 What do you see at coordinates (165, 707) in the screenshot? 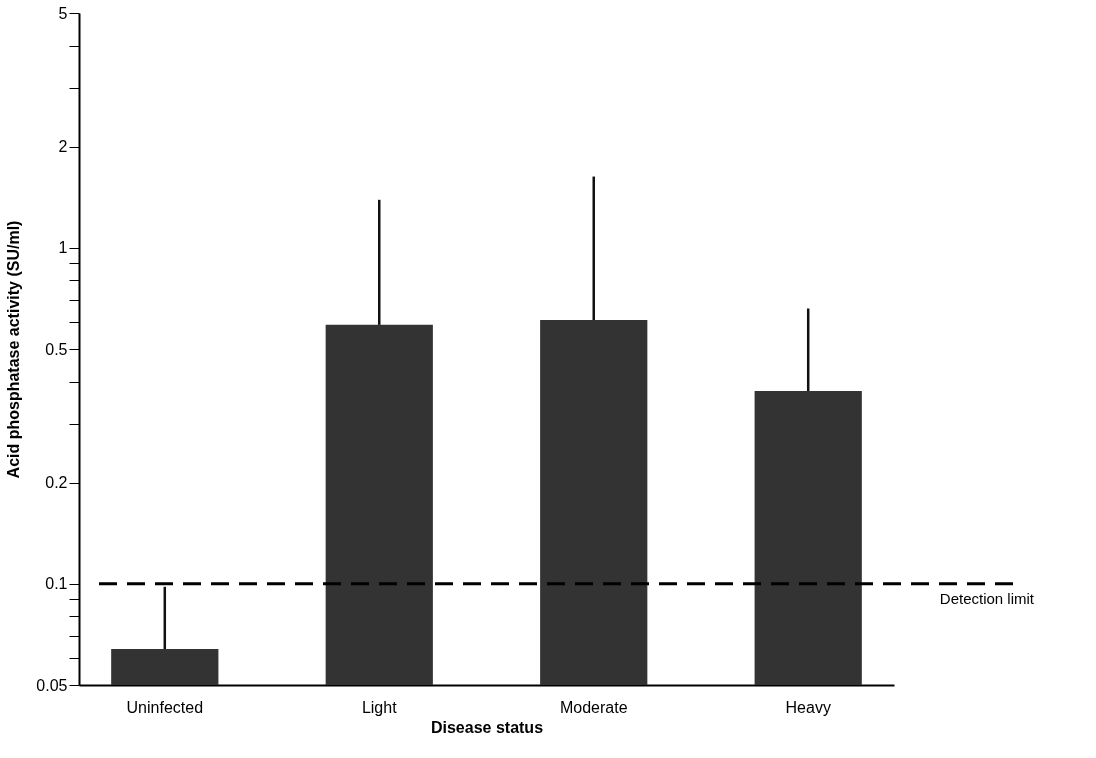
I see `x-tick-label: Uninfected` at bounding box center [165, 707].